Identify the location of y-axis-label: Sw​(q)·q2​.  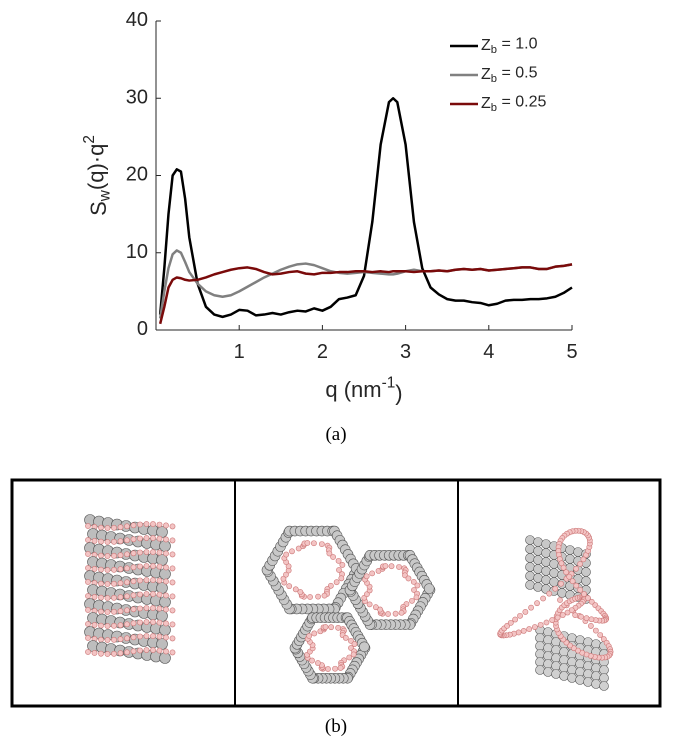
(97, 175).